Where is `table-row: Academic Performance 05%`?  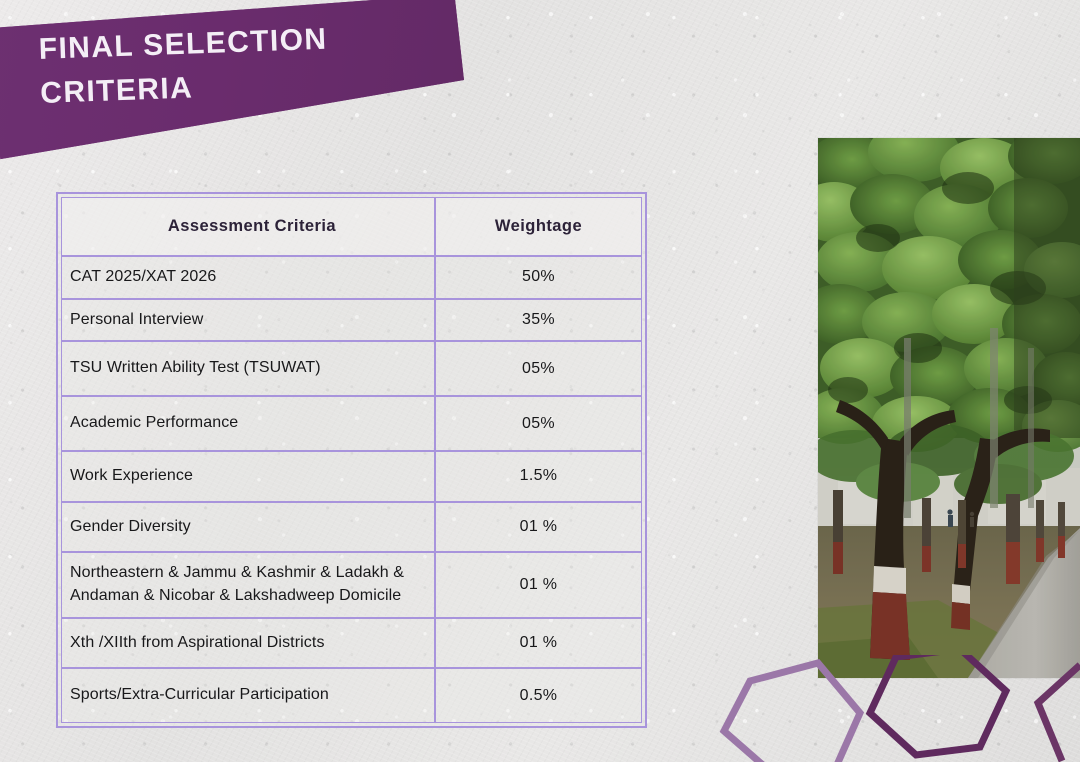 table-row: Academic Performance 05% is located at coordinates (351, 424).